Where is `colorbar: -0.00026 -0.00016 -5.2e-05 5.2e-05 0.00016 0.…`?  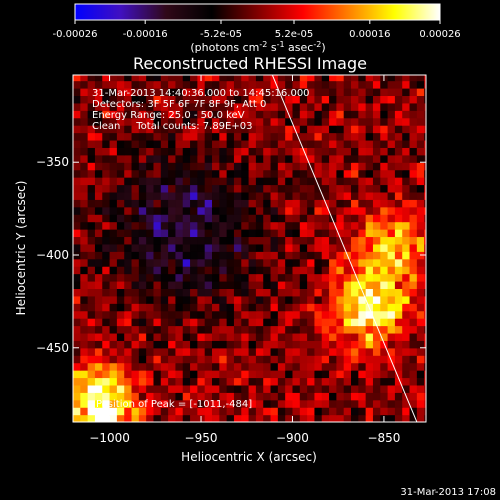 colorbar: -0.00026 -0.00016 -5.2e-05 5.2e-05 0.00016 0.… is located at coordinates (257, 28).